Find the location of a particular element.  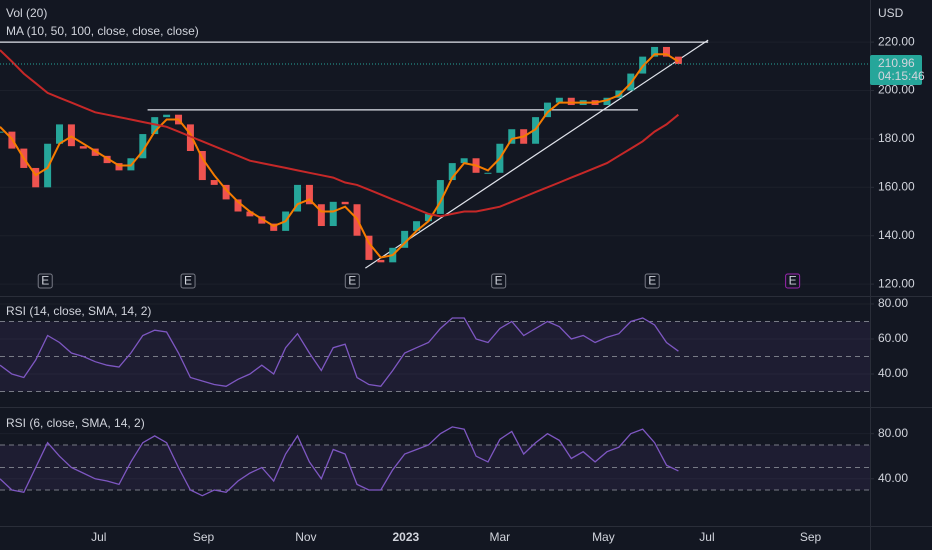

x-tick-label: May is located at coordinates (603, 537).